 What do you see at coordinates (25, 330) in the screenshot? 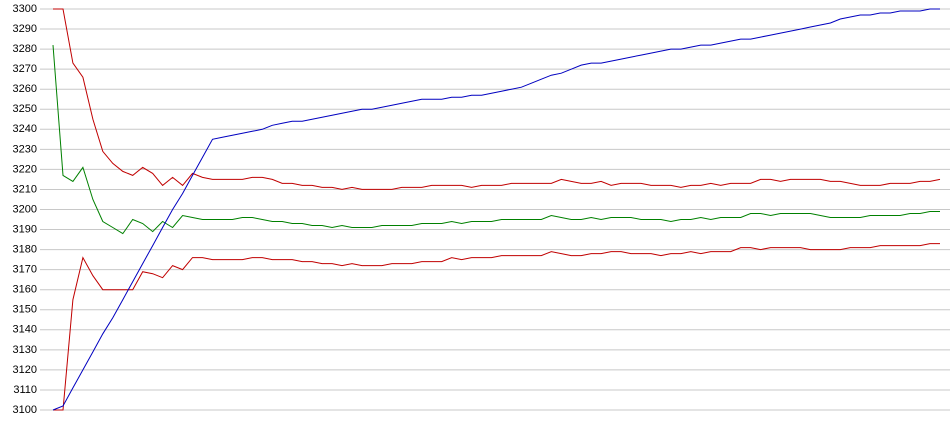
I see `y-tick-label: 3140` at bounding box center [25, 330].